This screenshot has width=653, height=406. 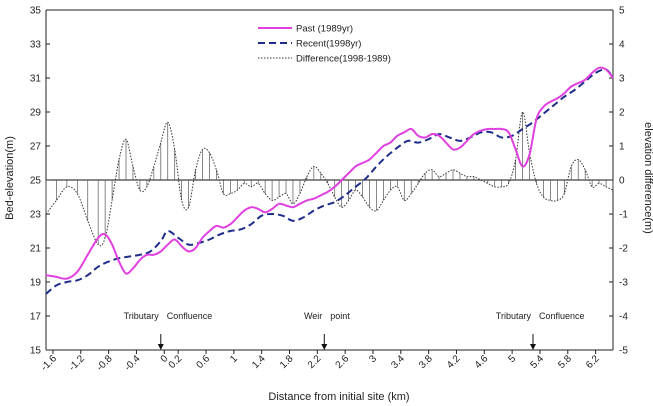 I want to click on y-ticks-left: 15 17 19 21 23 25 27 29 31 33 35, so click(x=40, y=181).